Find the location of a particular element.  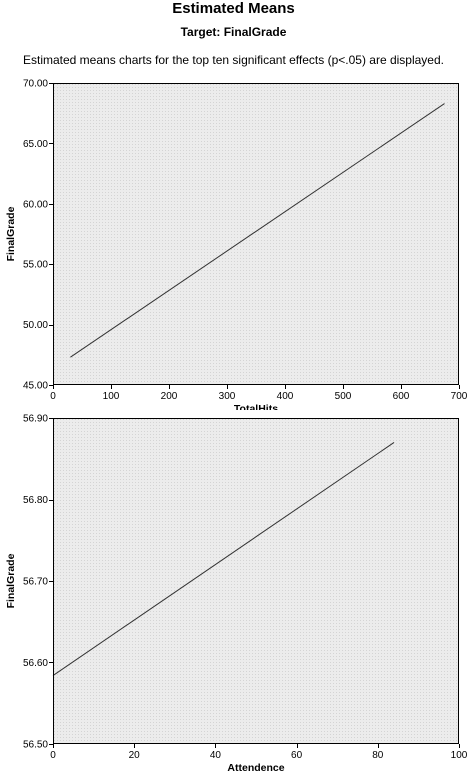

y-tick-label: 56.90 is located at coordinates (35, 419).